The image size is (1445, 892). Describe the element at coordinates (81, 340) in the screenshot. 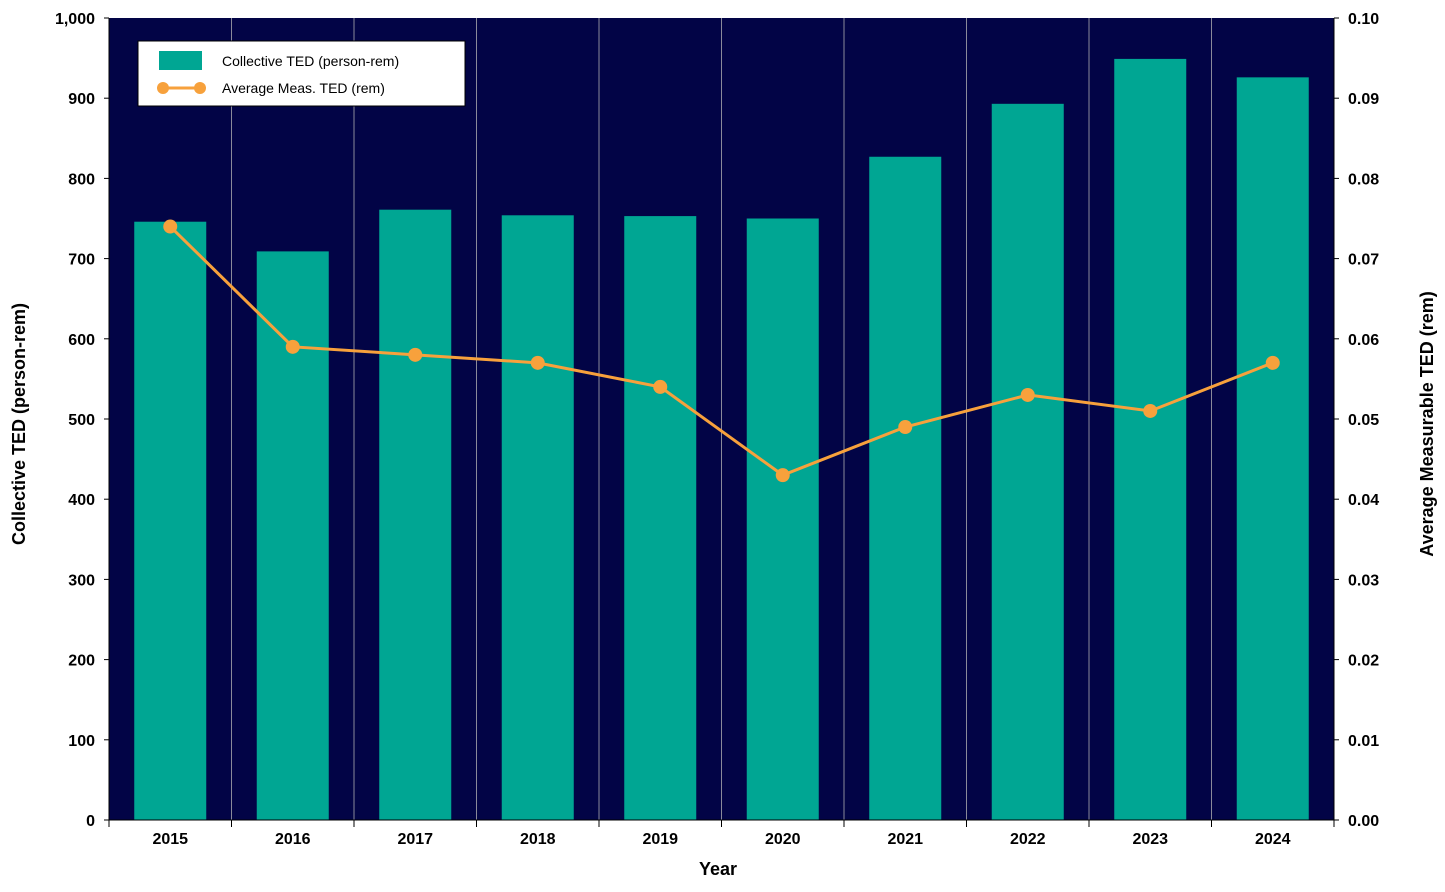

I see `y-tick-label: 600` at that location.